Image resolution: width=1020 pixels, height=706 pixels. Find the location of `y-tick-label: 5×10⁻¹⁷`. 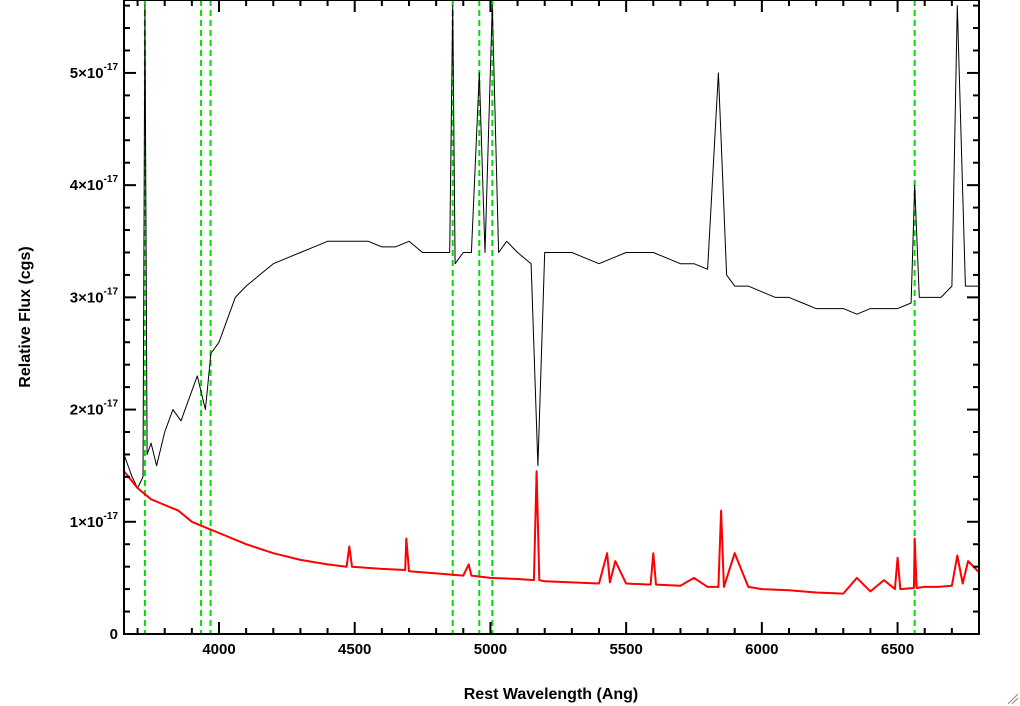

y-tick-label: 5×10⁻¹⁷ is located at coordinates (94, 72).